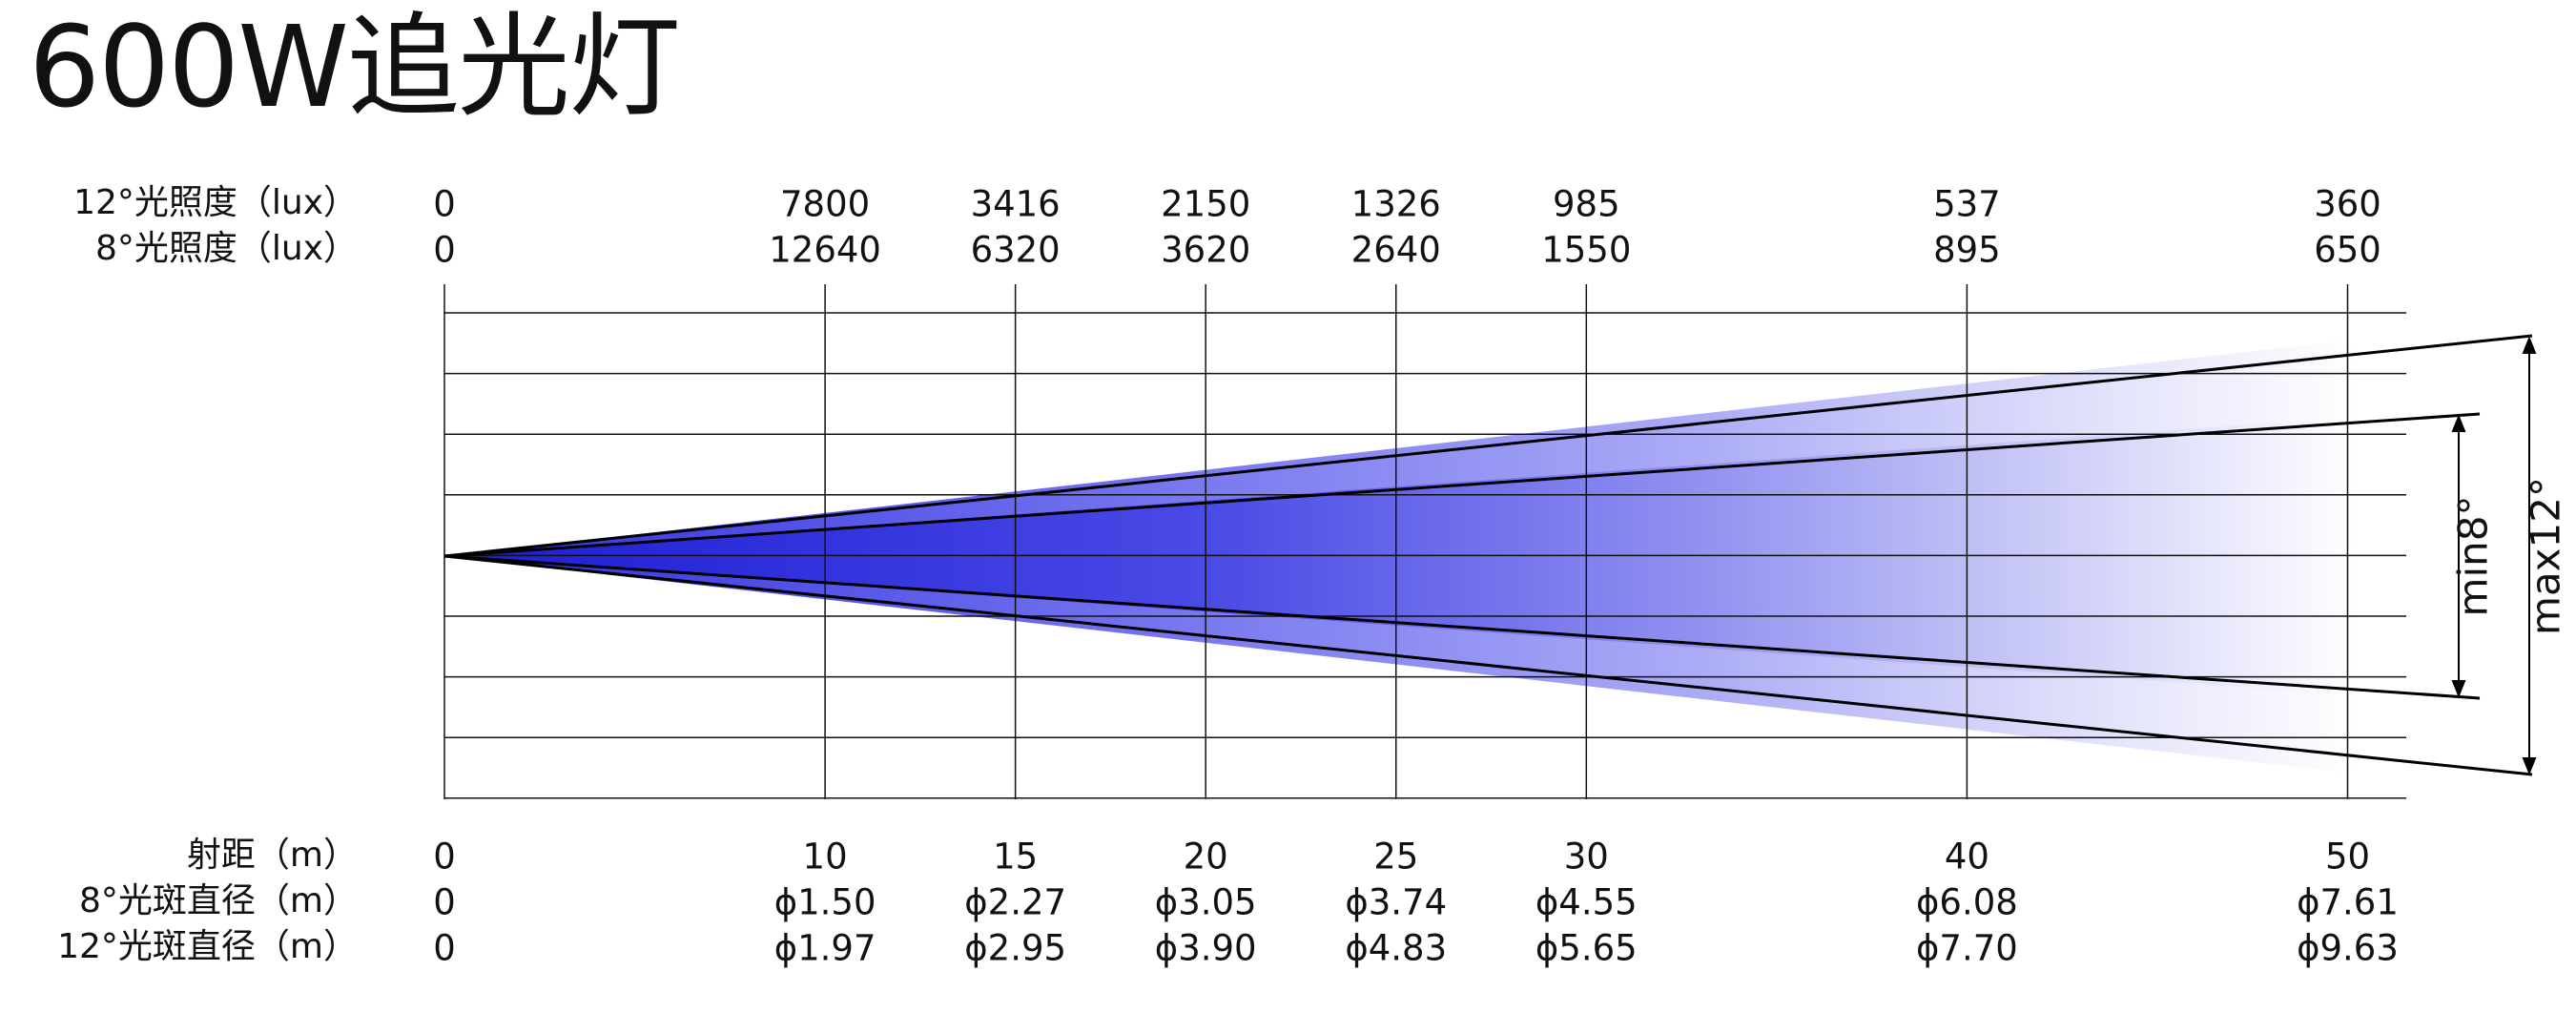 The image size is (2576, 1033). Describe the element at coordinates (1395, 857) in the screenshot. I see `distance-value: 25` at that location.